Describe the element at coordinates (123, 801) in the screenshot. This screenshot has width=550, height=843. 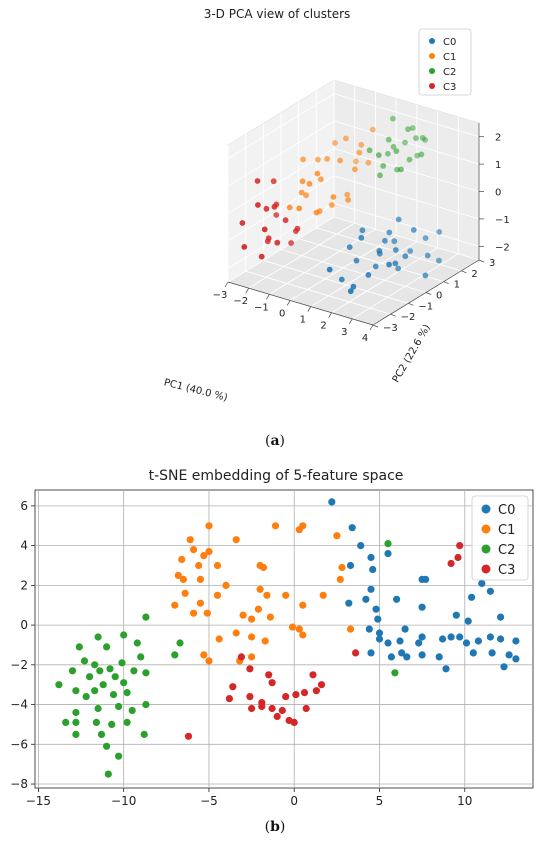
I see `x-tick-label: −10` at that location.